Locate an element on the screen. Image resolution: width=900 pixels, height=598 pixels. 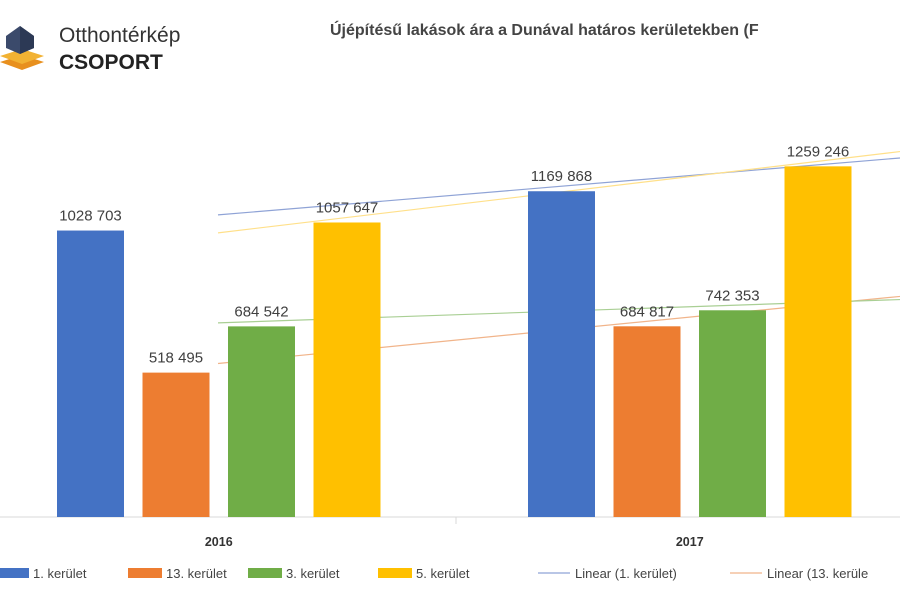
logo: Otthontérkép CSOPORT is located at coordinates (90, 49).